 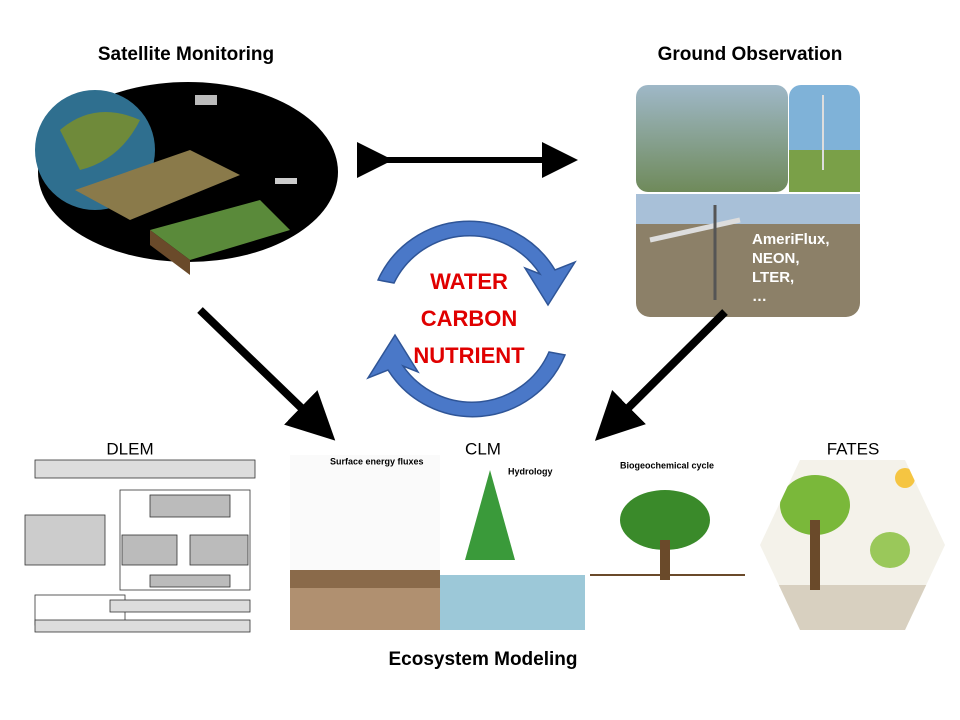 I want to click on panel-title: Biogeochemical cycle, so click(x=667, y=465).